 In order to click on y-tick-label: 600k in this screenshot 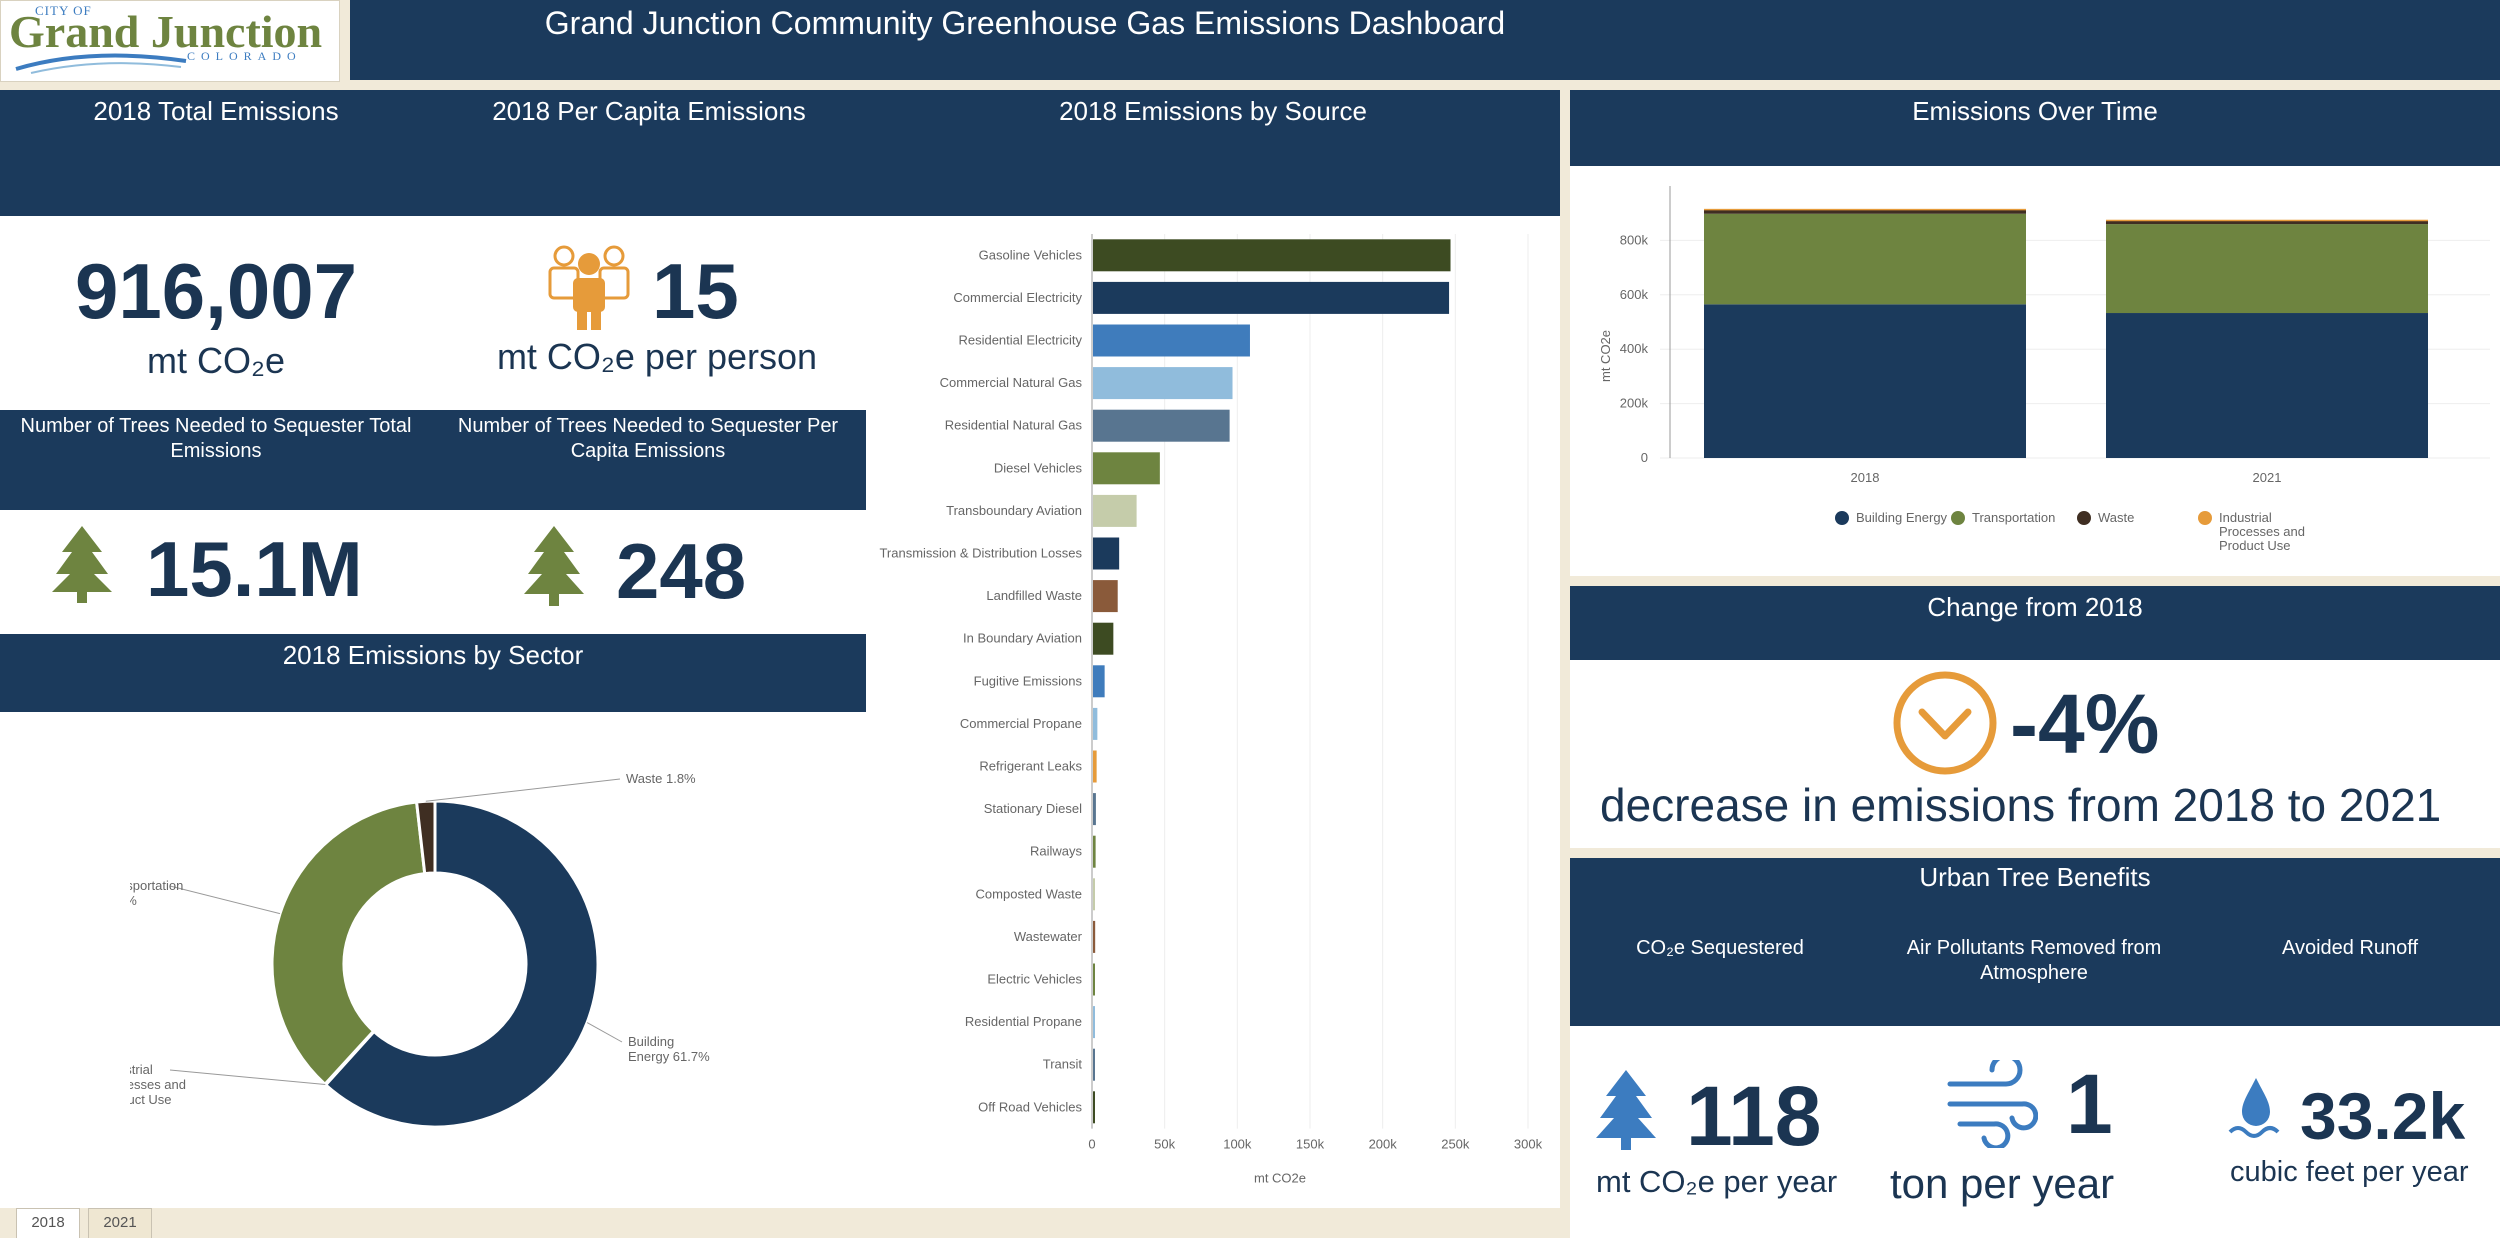, I will do `click(1634, 294)`.